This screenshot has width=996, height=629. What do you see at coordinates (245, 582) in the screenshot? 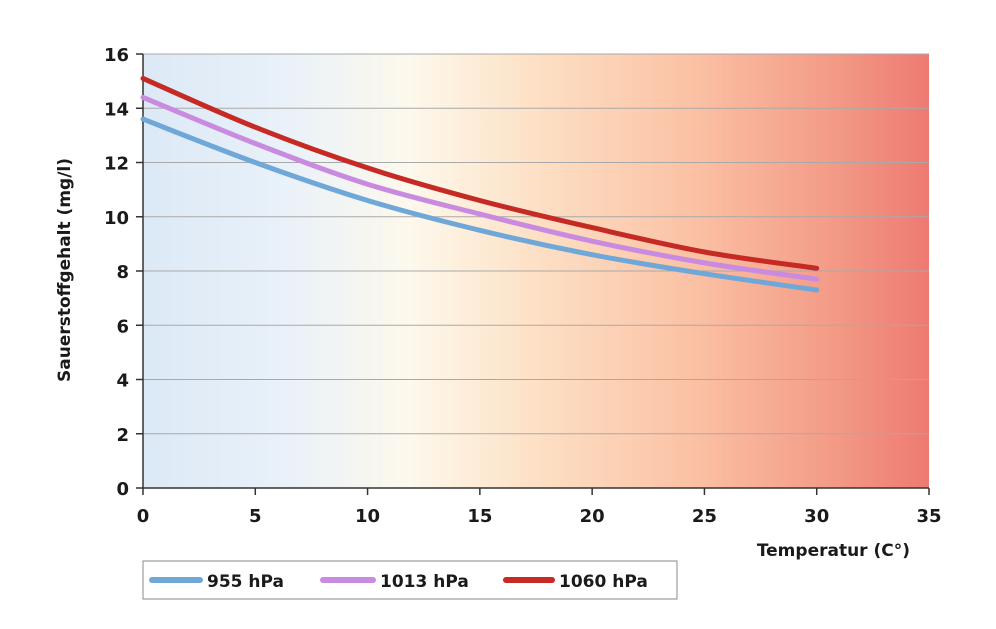
I see `legend-label-955: 955 hPa` at bounding box center [245, 582].